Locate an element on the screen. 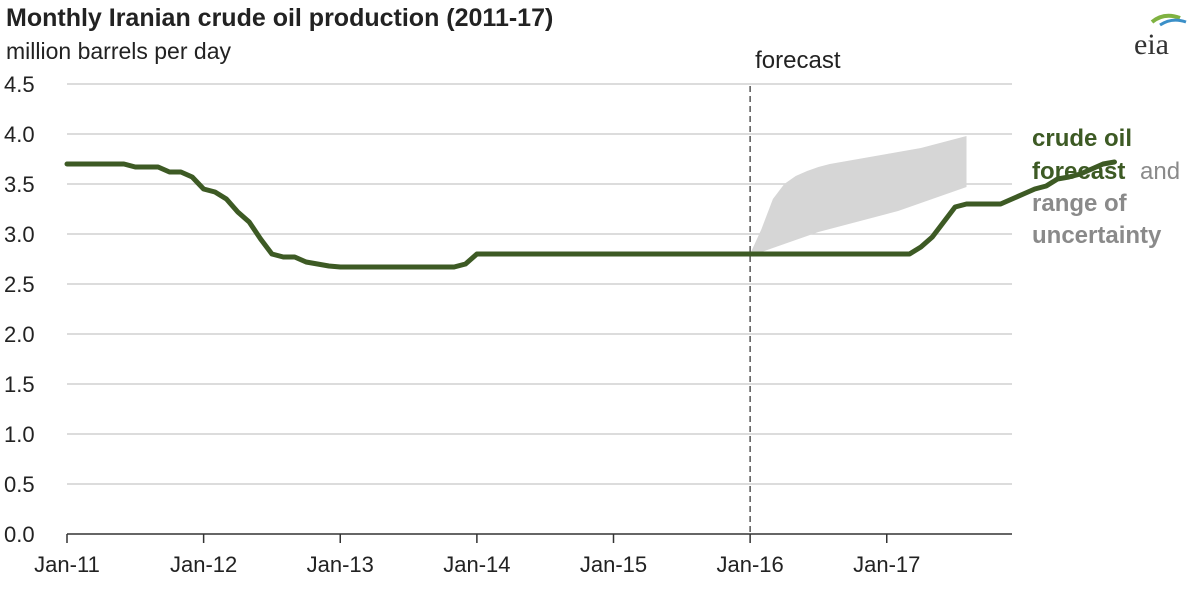  y-tick-labels: 0.0 0.5 1.0 1.5 2.0 2.5 3.0 3.5 4.0 4.5 is located at coordinates (19, 309).